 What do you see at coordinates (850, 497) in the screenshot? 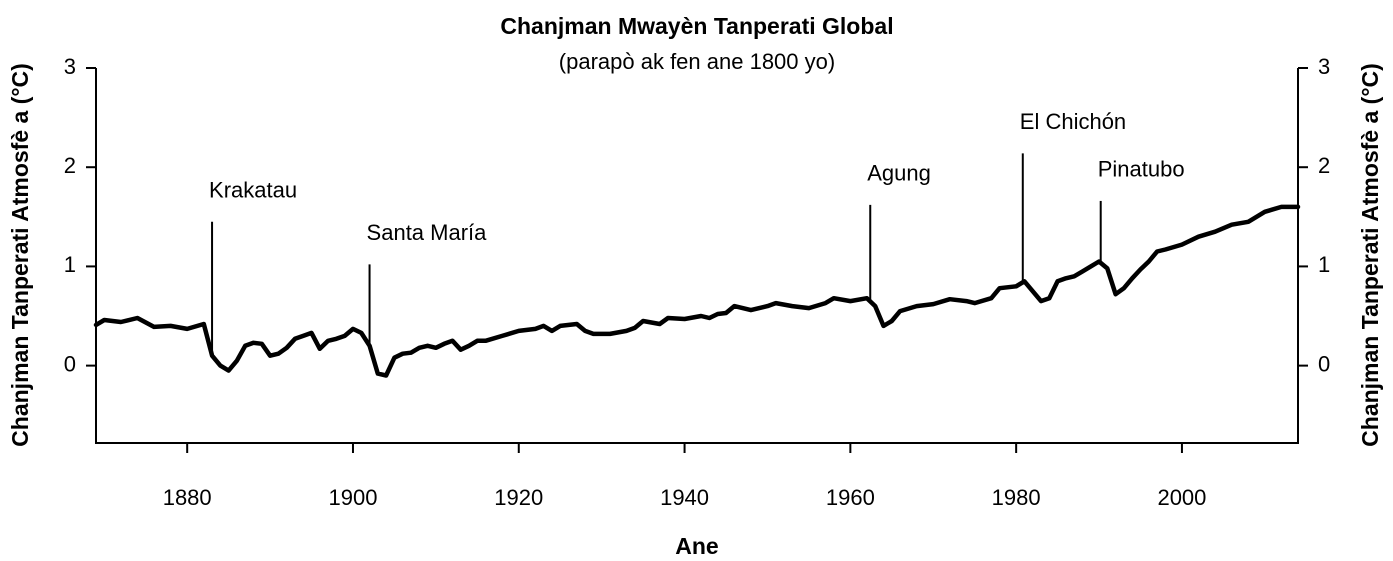
I see `x-tick-label: 1960` at bounding box center [850, 497].